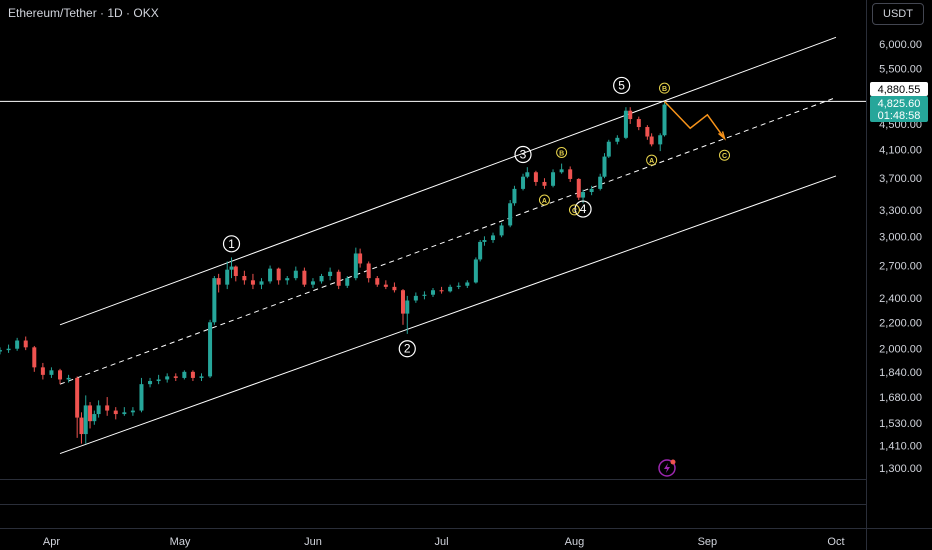  Describe the element at coordinates (313, 542) in the screenshot. I see `x-tick-label: Jun` at that location.